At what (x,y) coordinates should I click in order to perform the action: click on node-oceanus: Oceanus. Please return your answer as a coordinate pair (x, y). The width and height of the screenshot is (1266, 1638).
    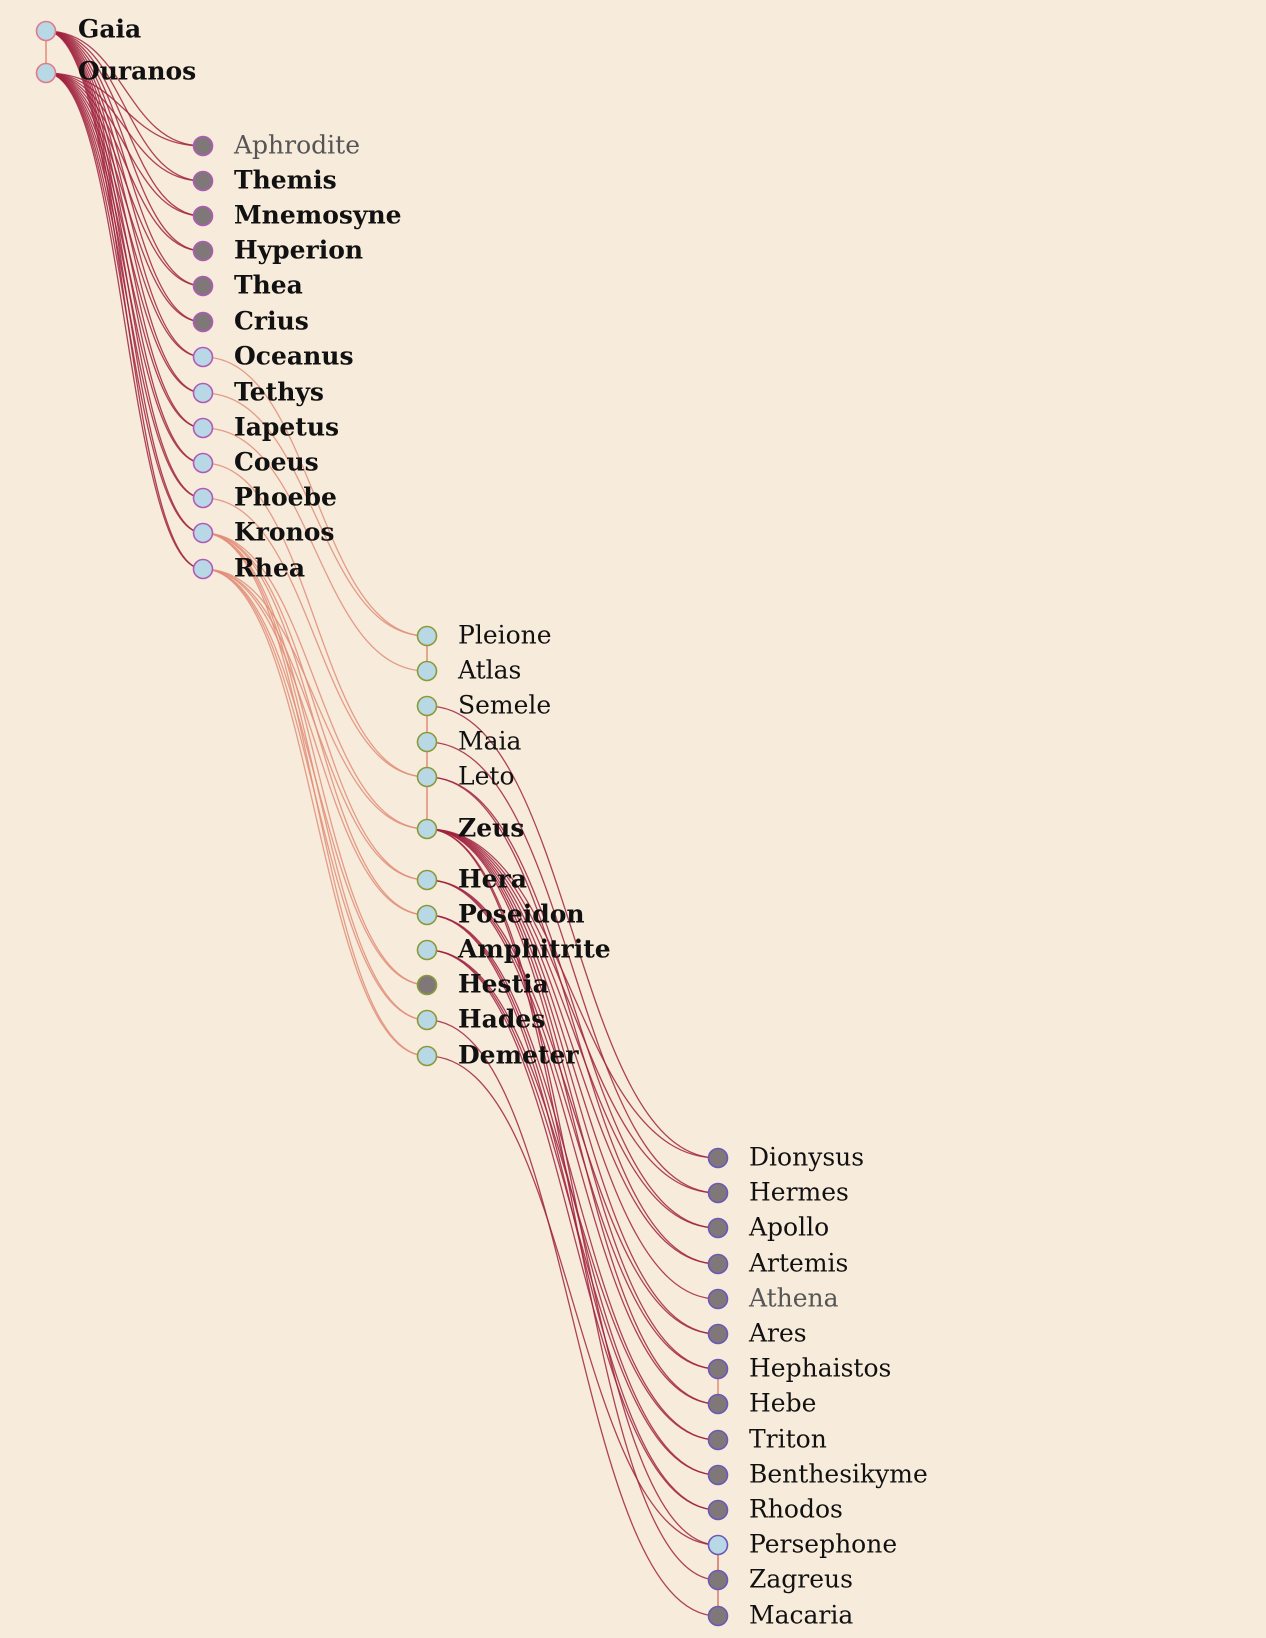
    Looking at the image, I should click on (273, 356).